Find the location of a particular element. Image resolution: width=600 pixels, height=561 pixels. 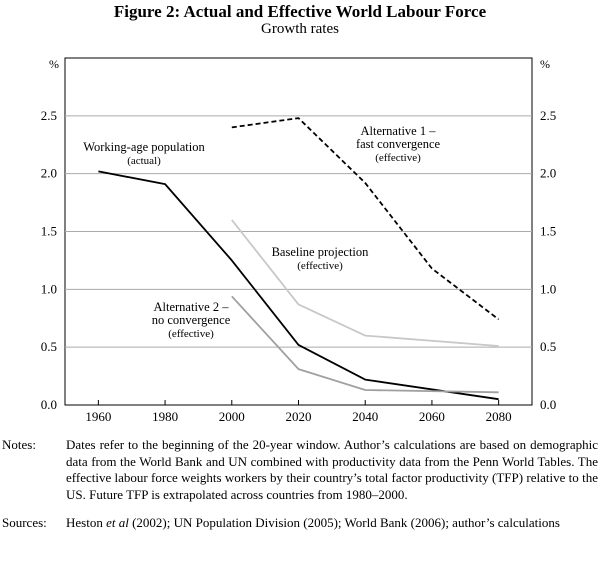

y-tick-label-right: 0.5 is located at coordinates (548, 346).